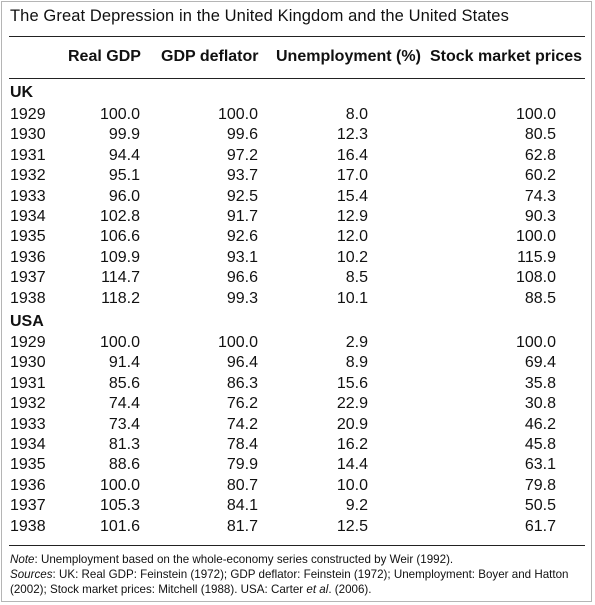  I want to click on cell-gdp-deflator: 93.1, so click(242, 257).